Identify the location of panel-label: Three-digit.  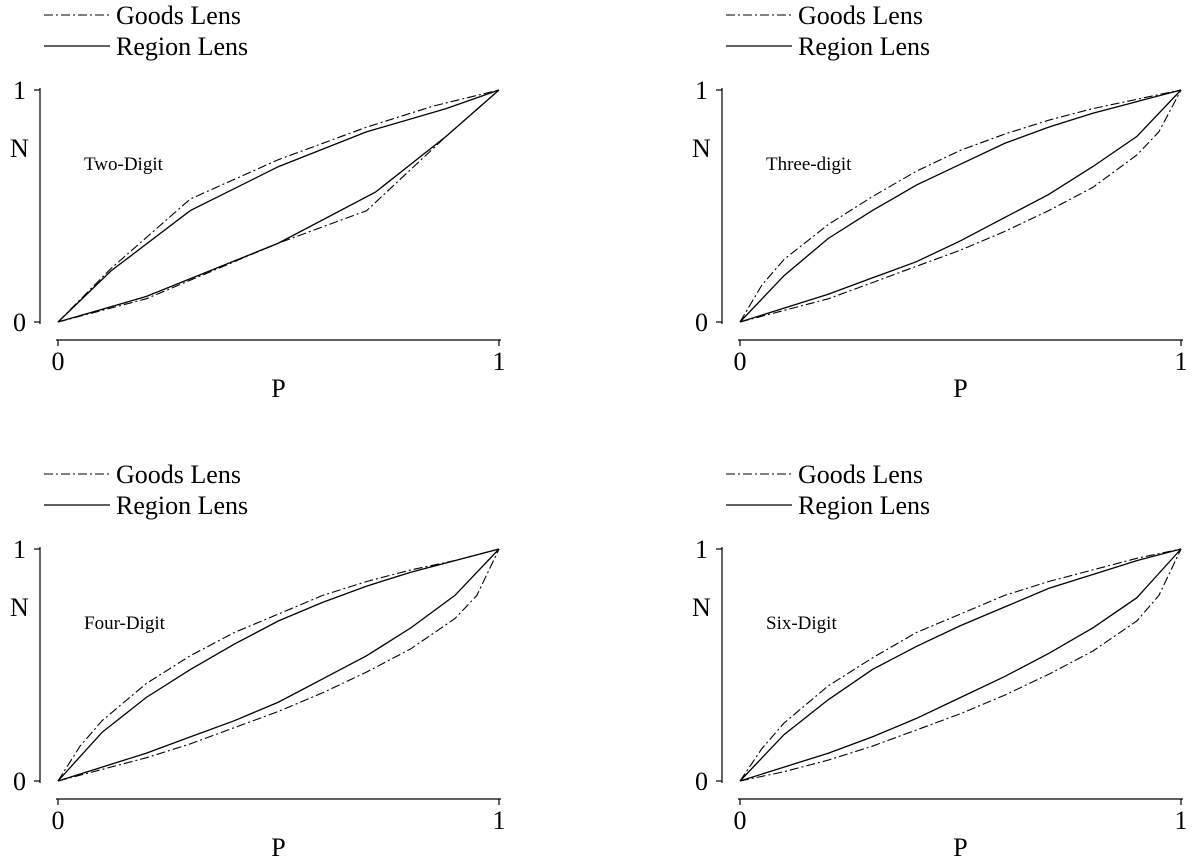
(809, 164).